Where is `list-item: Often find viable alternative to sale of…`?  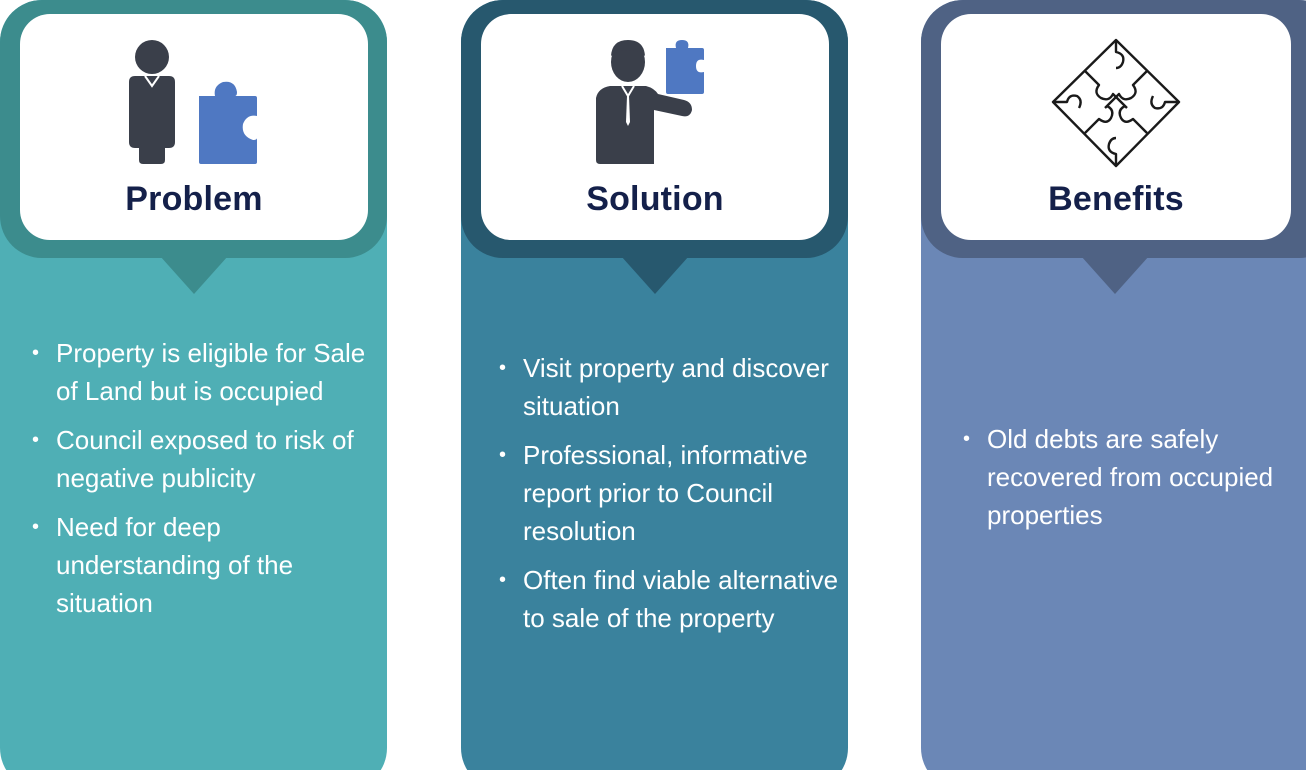
list-item: Often find viable alternative to sale of… is located at coordinates (673, 599).